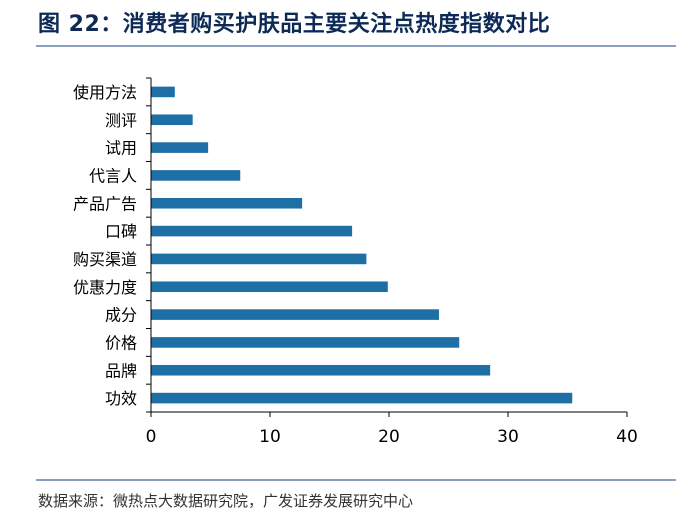 The height and width of the screenshot is (525, 700). What do you see at coordinates (105, 287) in the screenshot?
I see `category-label: 优惠力度` at bounding box center [105, 287].